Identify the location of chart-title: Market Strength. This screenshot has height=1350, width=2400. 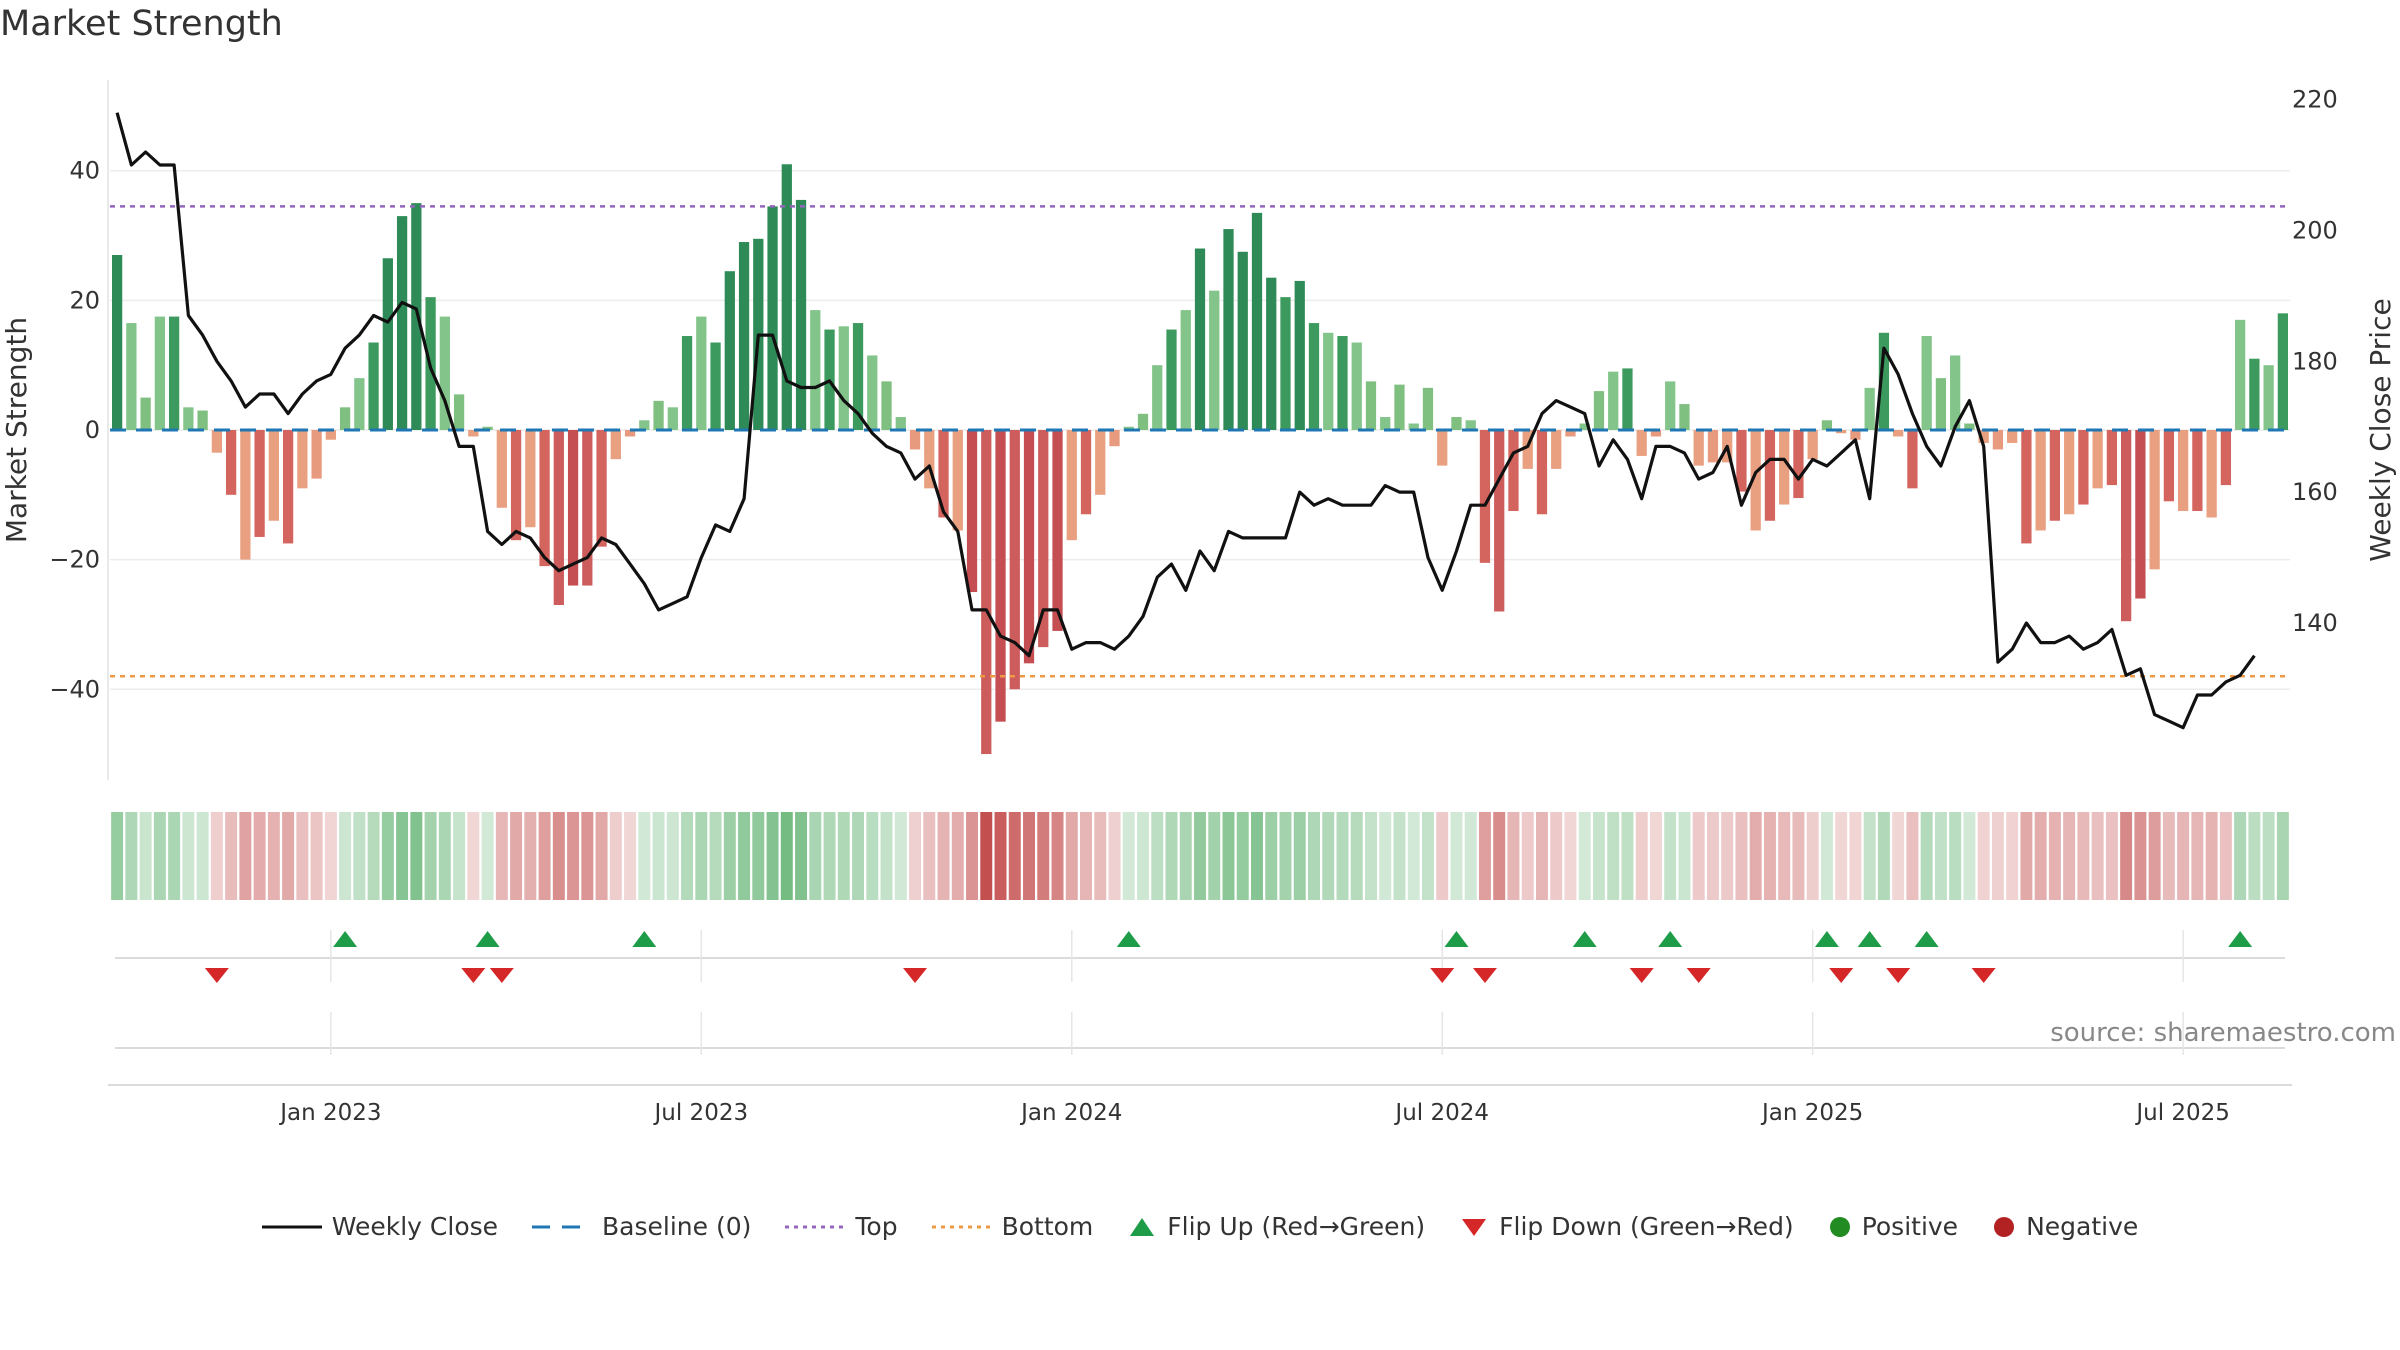
(141, 24).